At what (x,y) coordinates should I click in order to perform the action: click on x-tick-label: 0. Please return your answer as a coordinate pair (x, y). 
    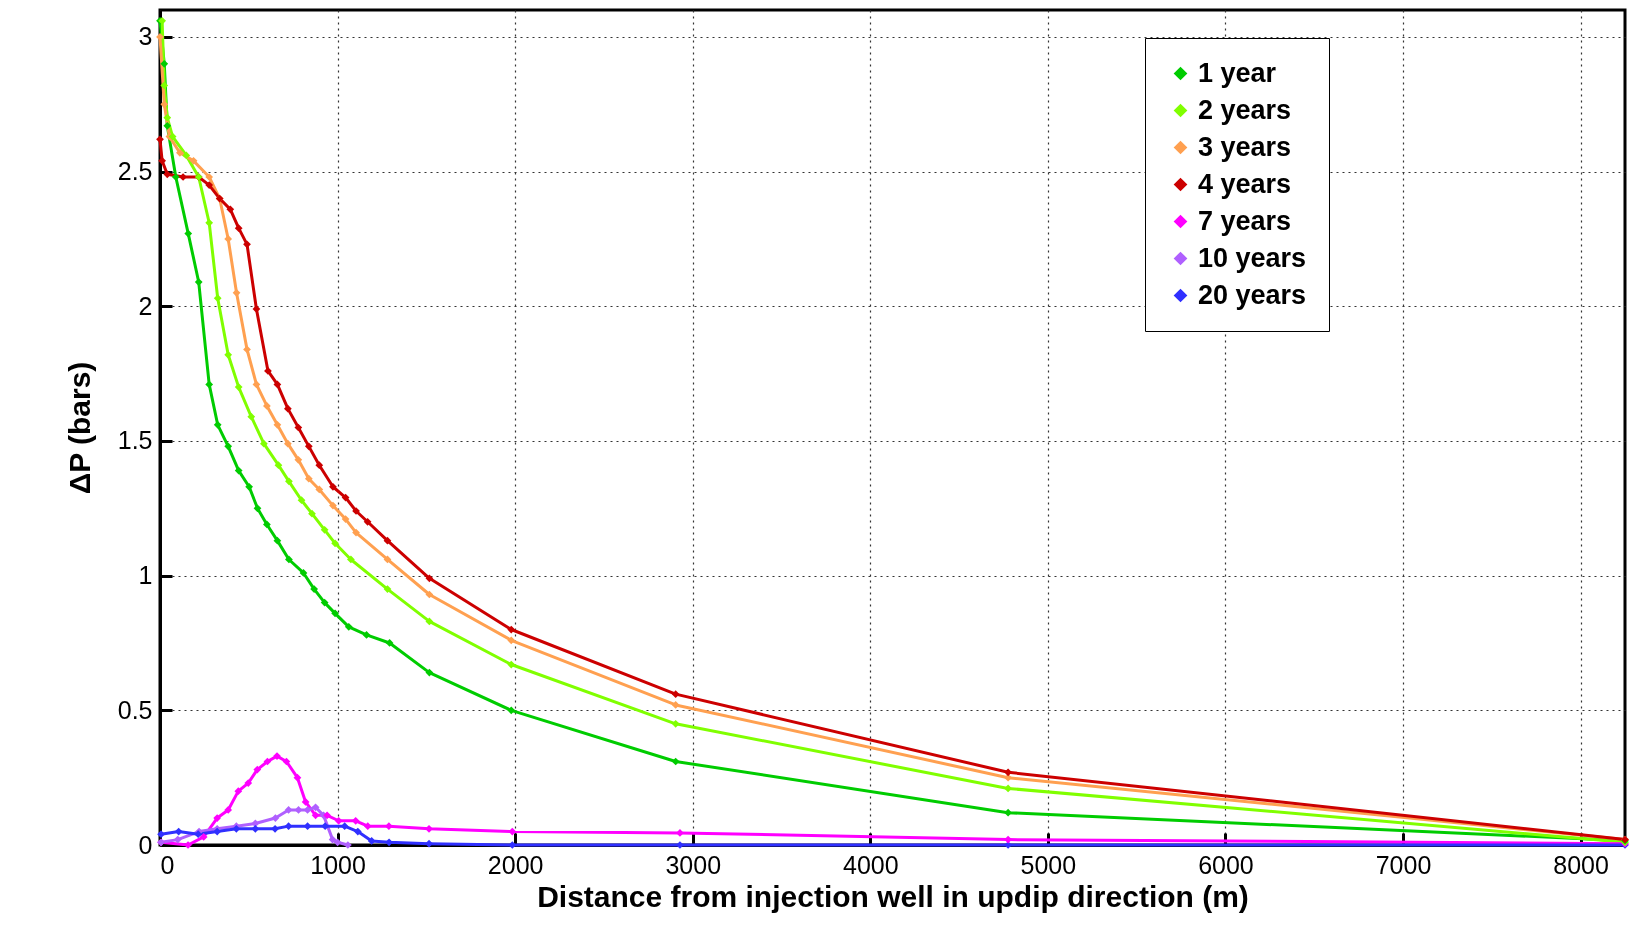
    Looking at the image, I should click on (167, 864).